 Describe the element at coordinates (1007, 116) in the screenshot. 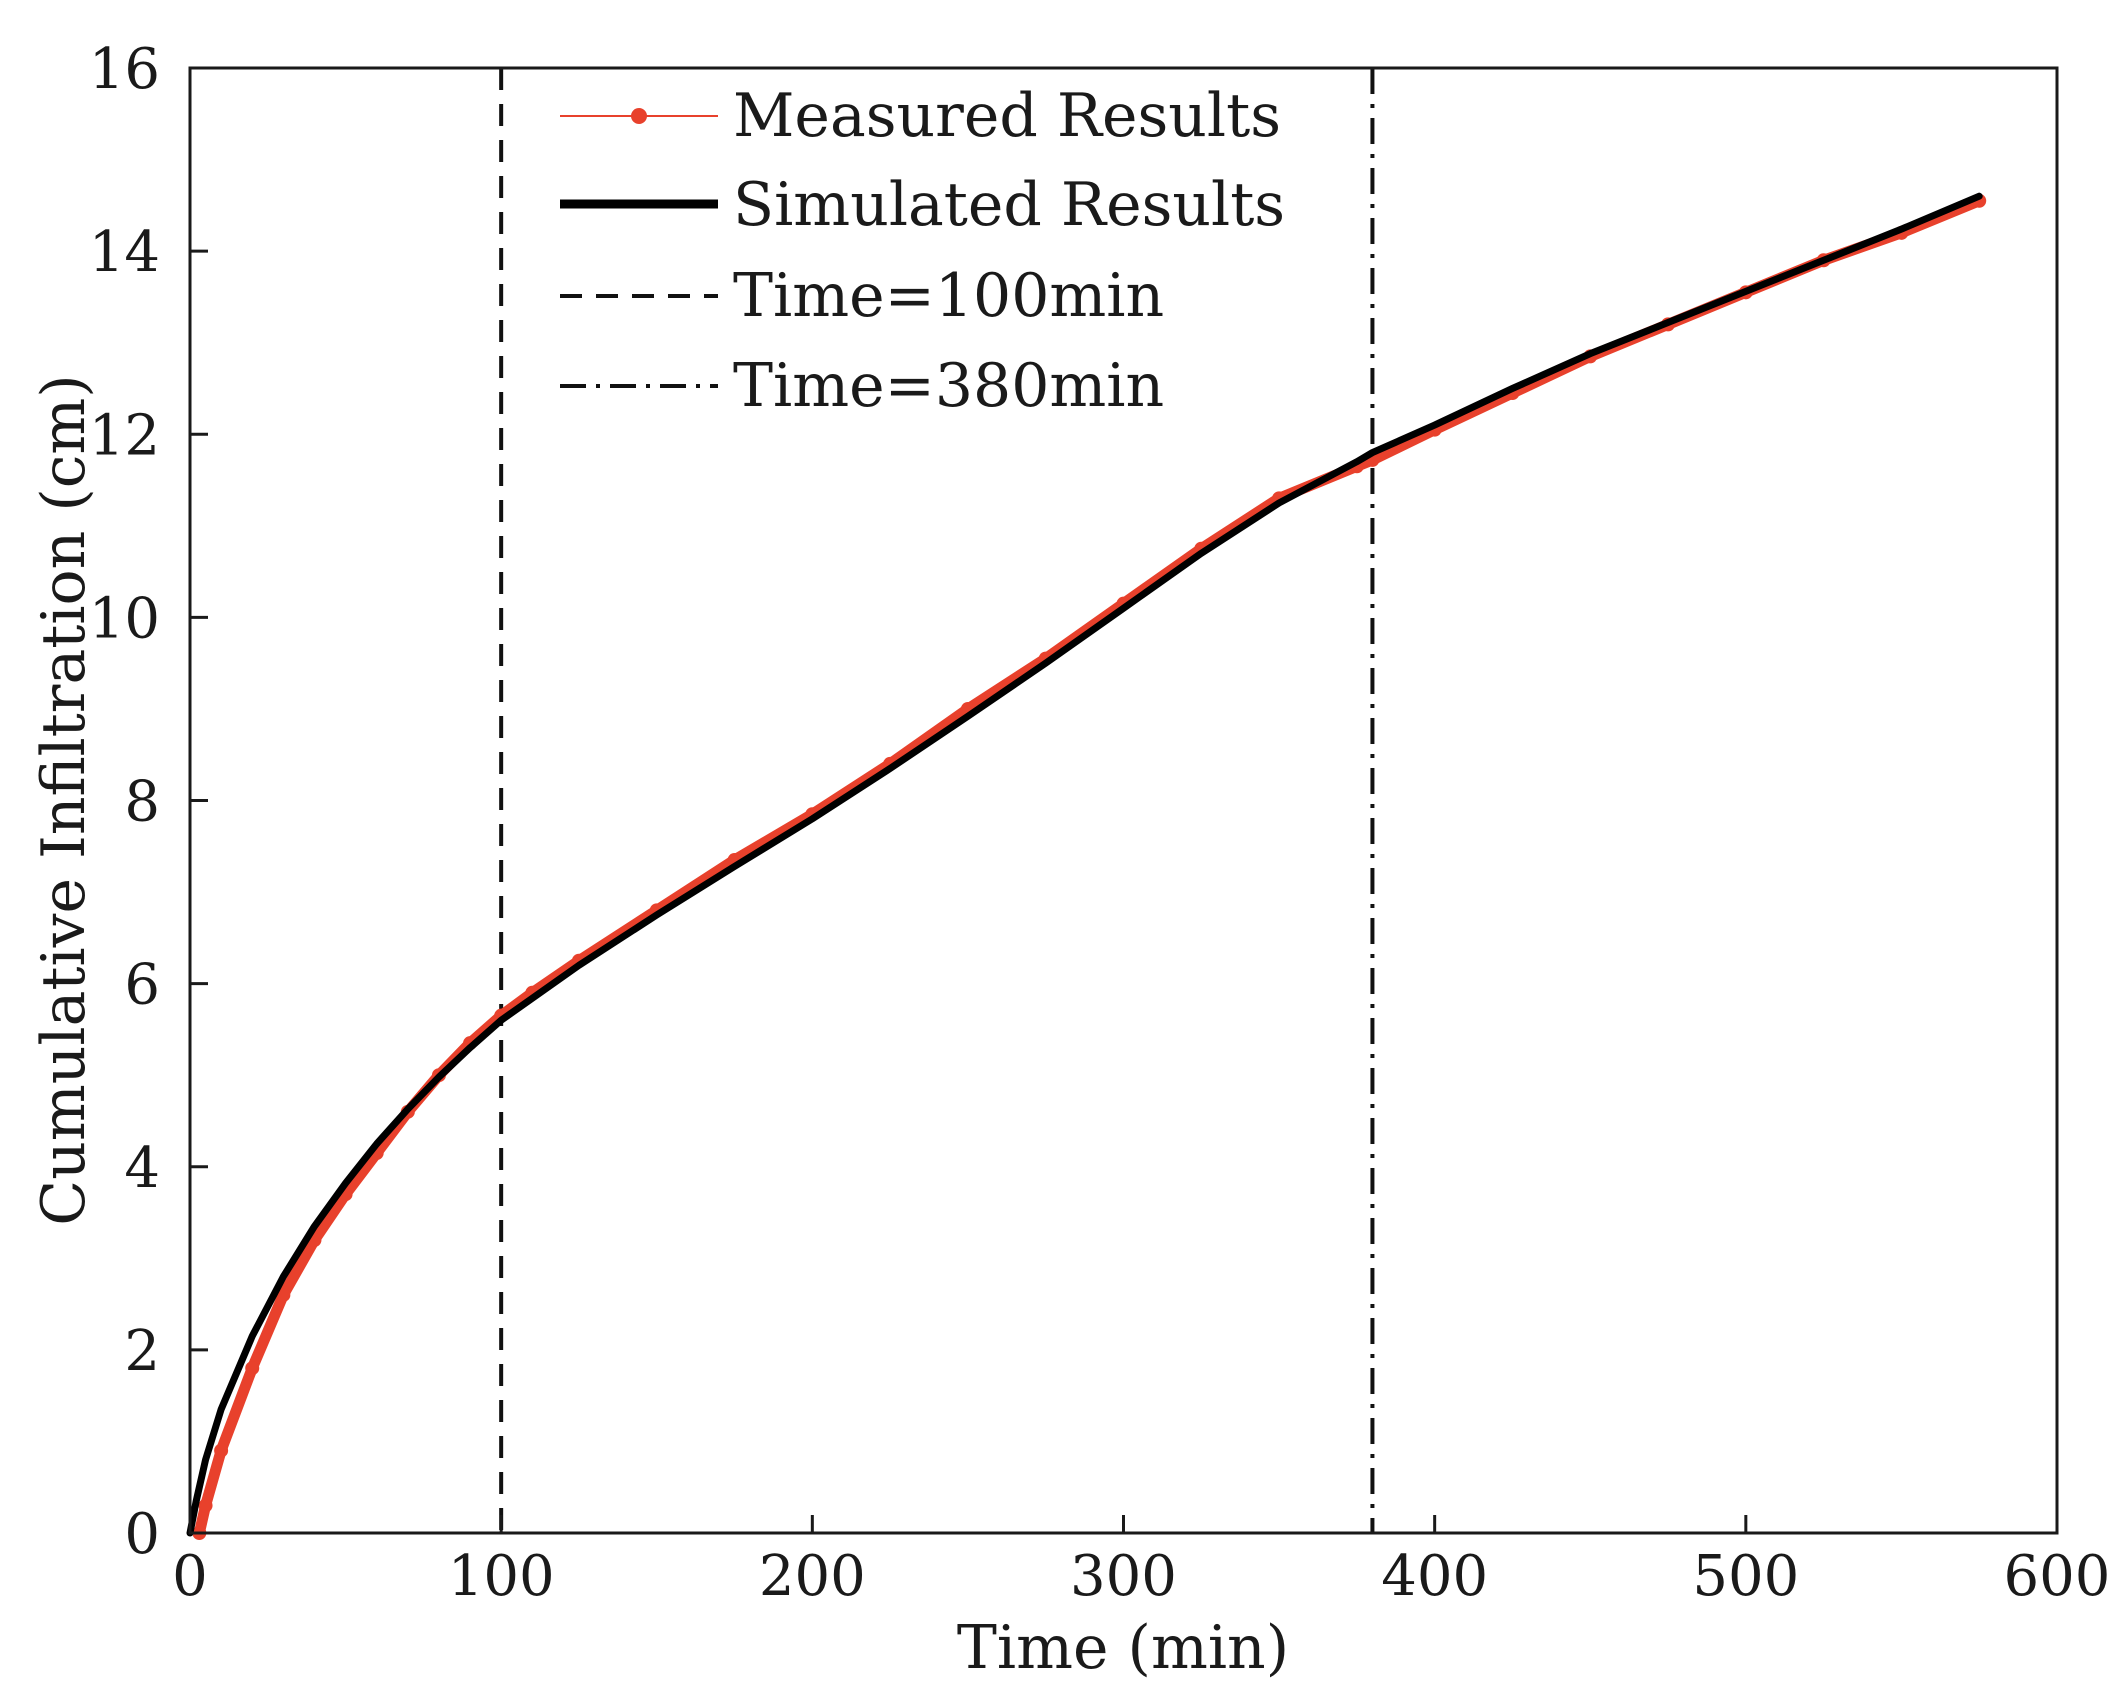

I see `legend-label-measured: Measured Results` at that location.